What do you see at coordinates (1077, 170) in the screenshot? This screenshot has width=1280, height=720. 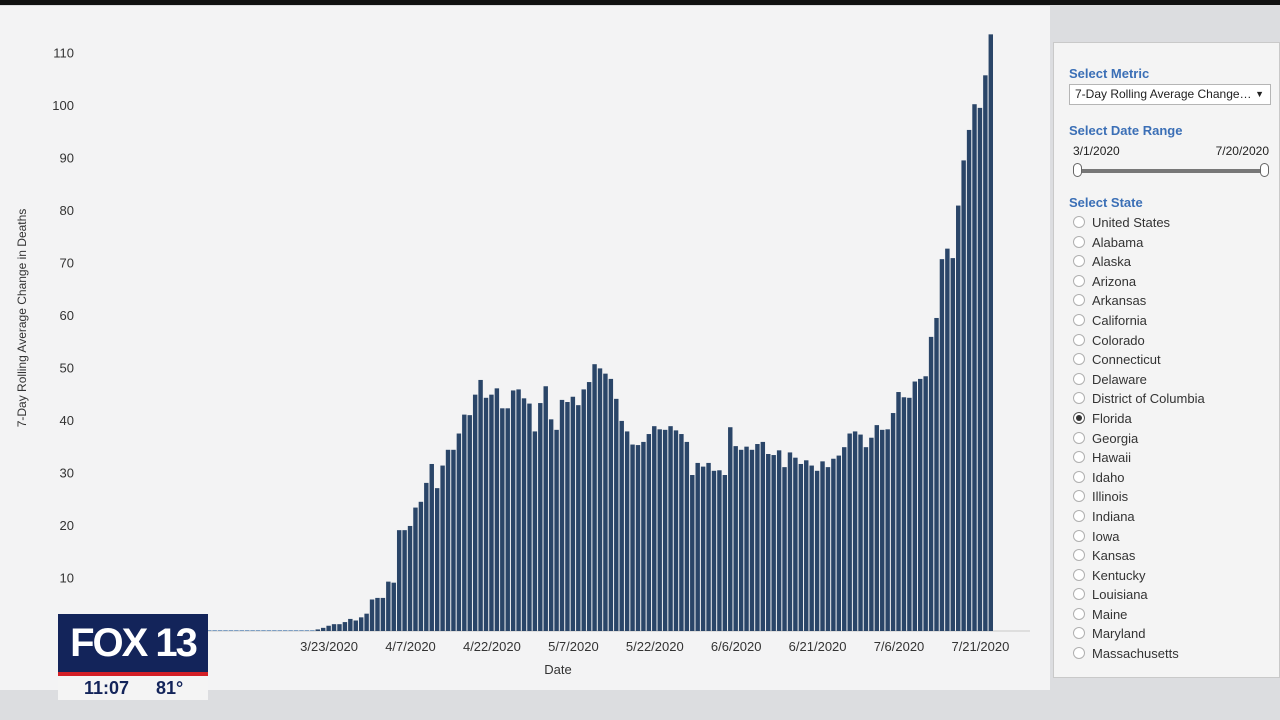 I see `date-range-start-handle` at bounding box center [1077, 170].